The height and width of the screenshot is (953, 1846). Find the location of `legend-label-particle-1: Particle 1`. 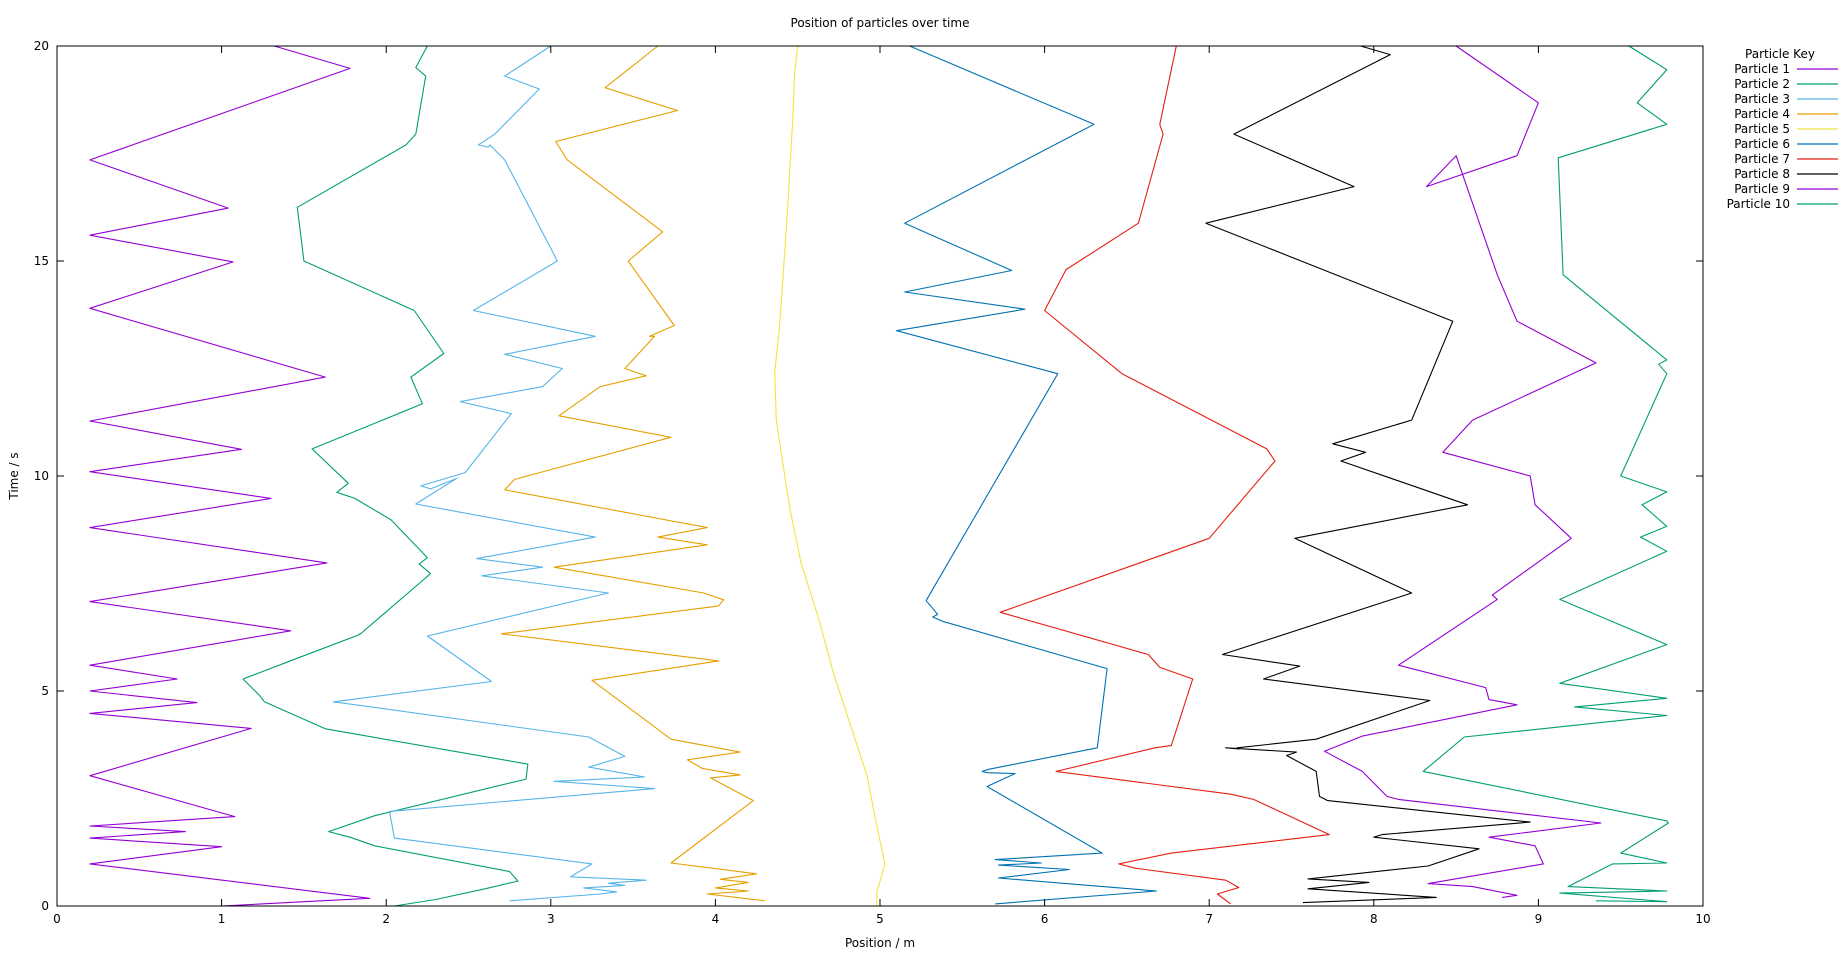

legend-label-particle-1: Particle 1 is located at coordinates (1762, 69).